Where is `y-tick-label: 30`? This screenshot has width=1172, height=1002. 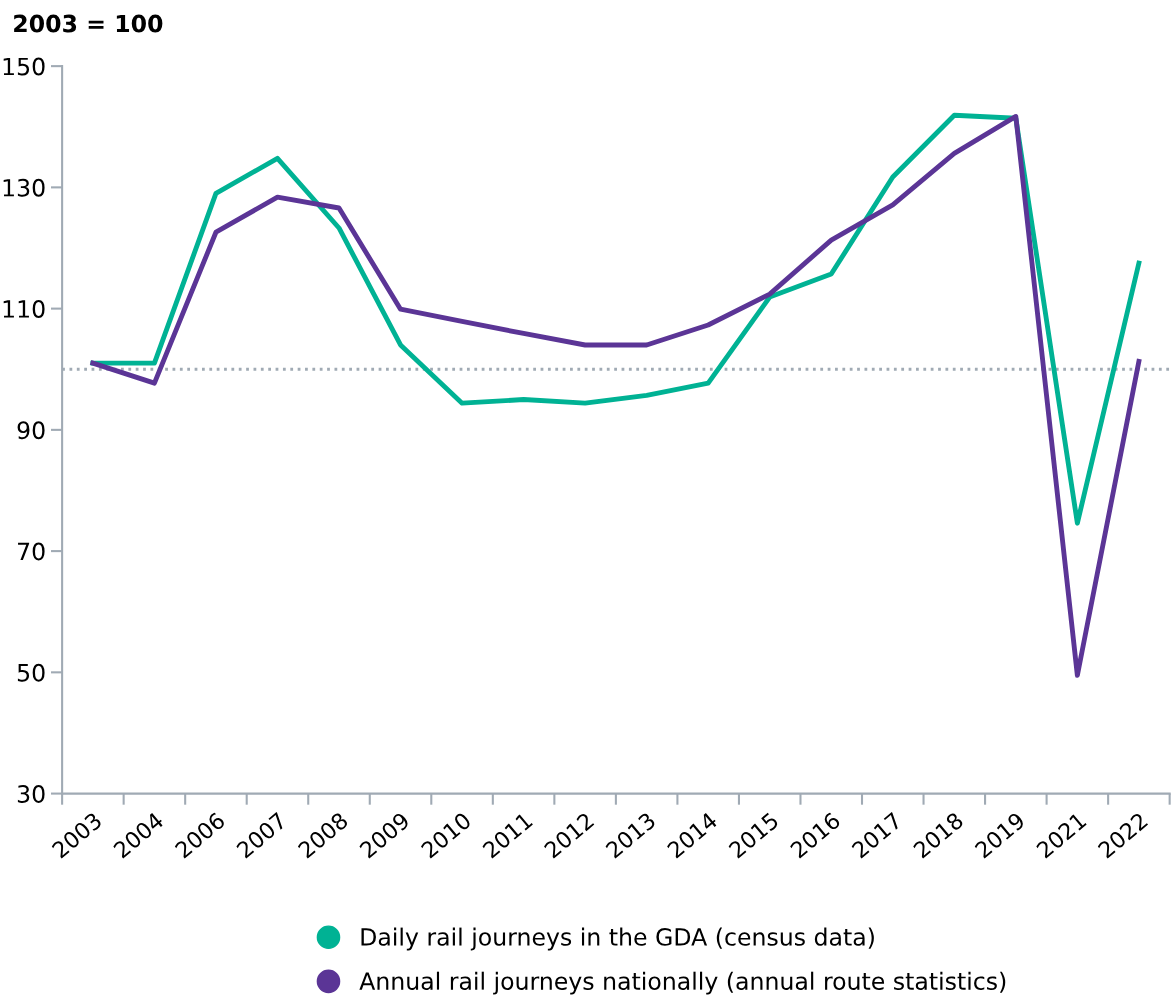 y-tick-label: 30 is located at coordinates (31, 794).